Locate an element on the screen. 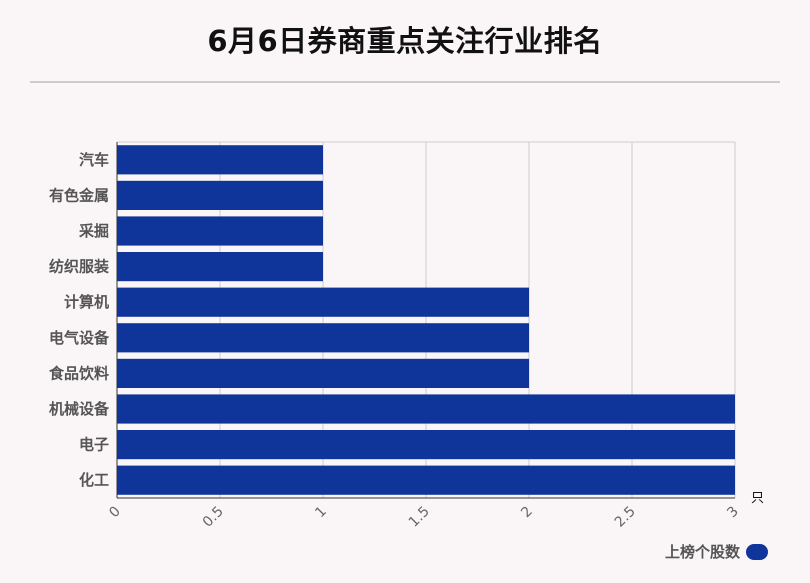 Image resolution: width=810 pixels, height=583 pixels. x-tick-label: 2.5 is located at coordinates (625, 517).